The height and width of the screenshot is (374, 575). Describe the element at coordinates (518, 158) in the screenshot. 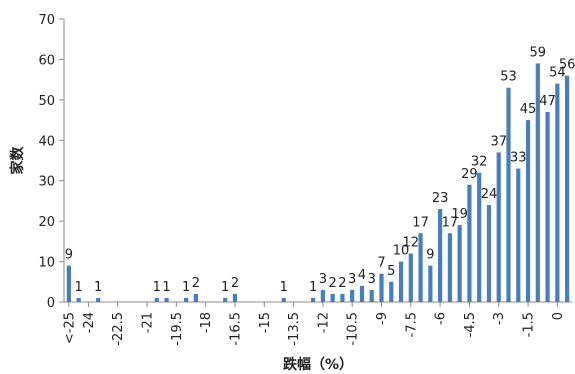

I see `data-label: 33` at that location.